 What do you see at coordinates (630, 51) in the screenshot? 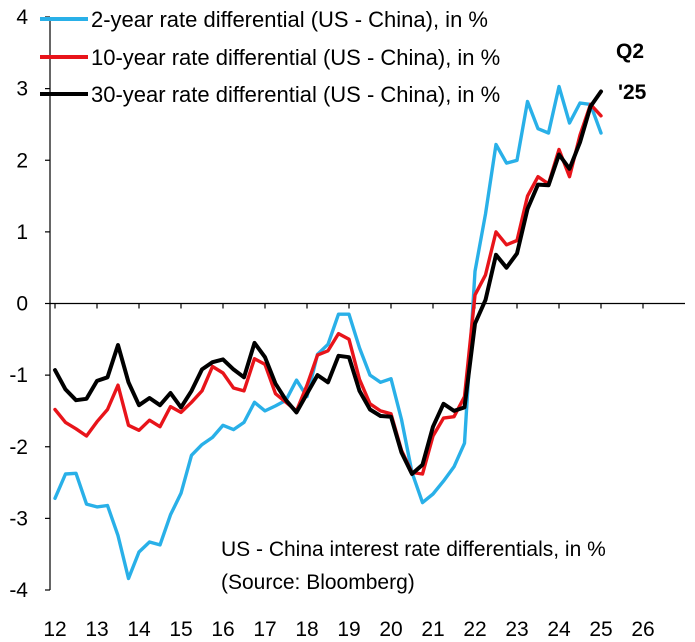
I see `endpoint-label-line-1: Q2` at bounding box center [630, 51].